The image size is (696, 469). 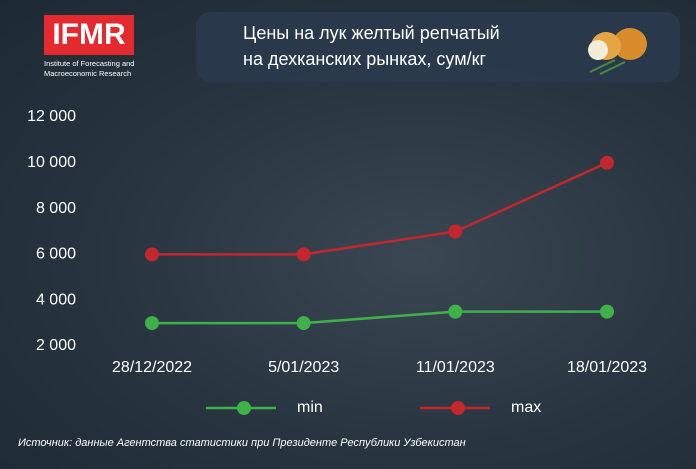 What do you see at coordinates (56, 345) in the screenshot?
I see `y-tick-label: 2 000` at bounding box center [56, 345].